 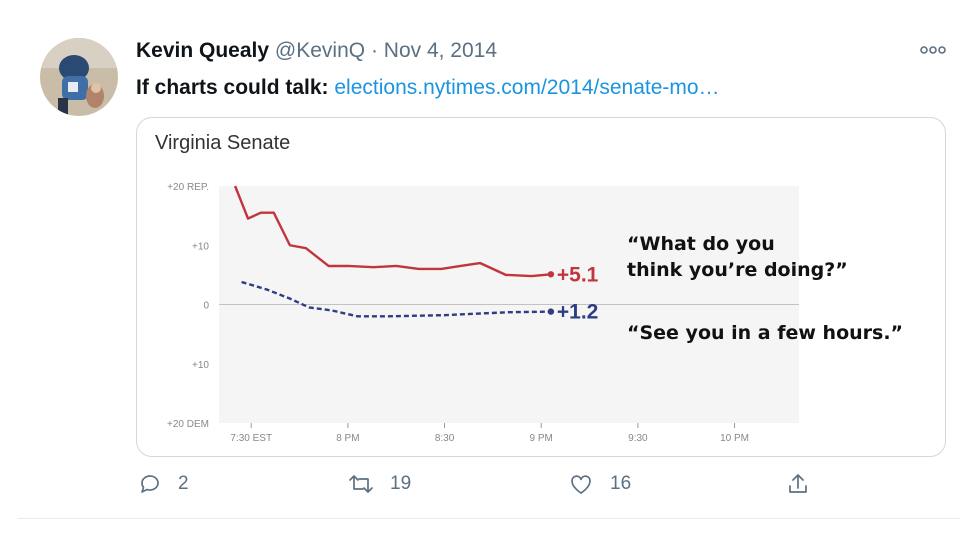 I want to click on series-end-point-dem, so click(x=551, y=311).